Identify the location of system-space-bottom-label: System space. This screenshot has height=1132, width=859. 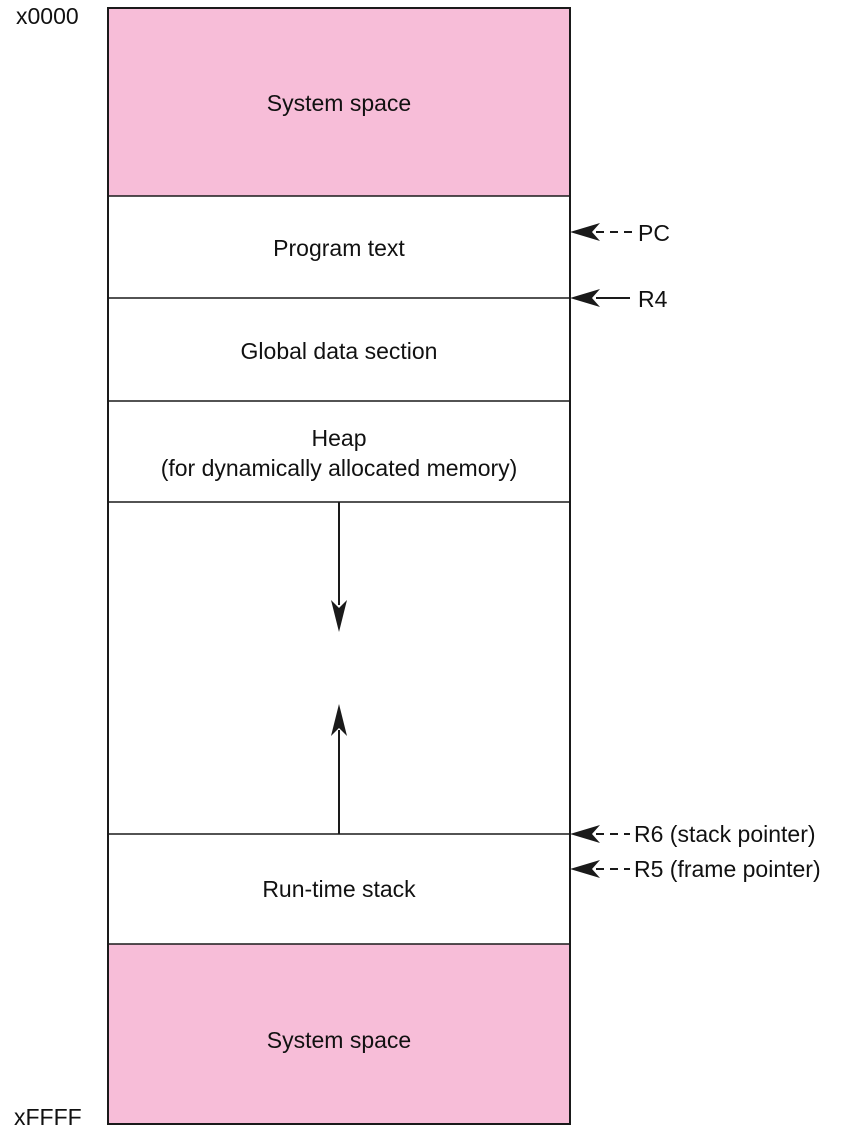
(339, 1040).